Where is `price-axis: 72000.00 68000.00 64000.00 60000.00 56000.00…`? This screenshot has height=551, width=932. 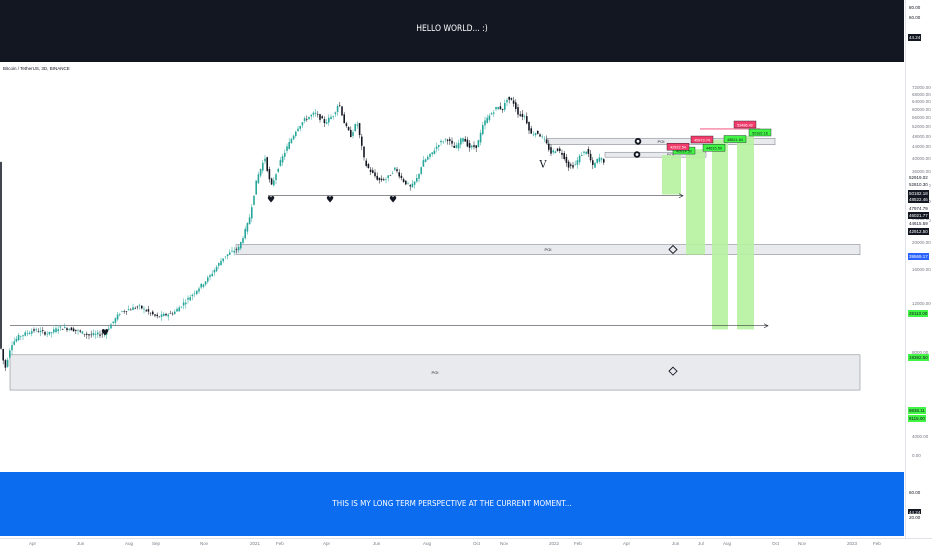 price-axis: 72000.00 68000.00 64000.00 60000.00 56000.00… is located at coordinates (918, 269).